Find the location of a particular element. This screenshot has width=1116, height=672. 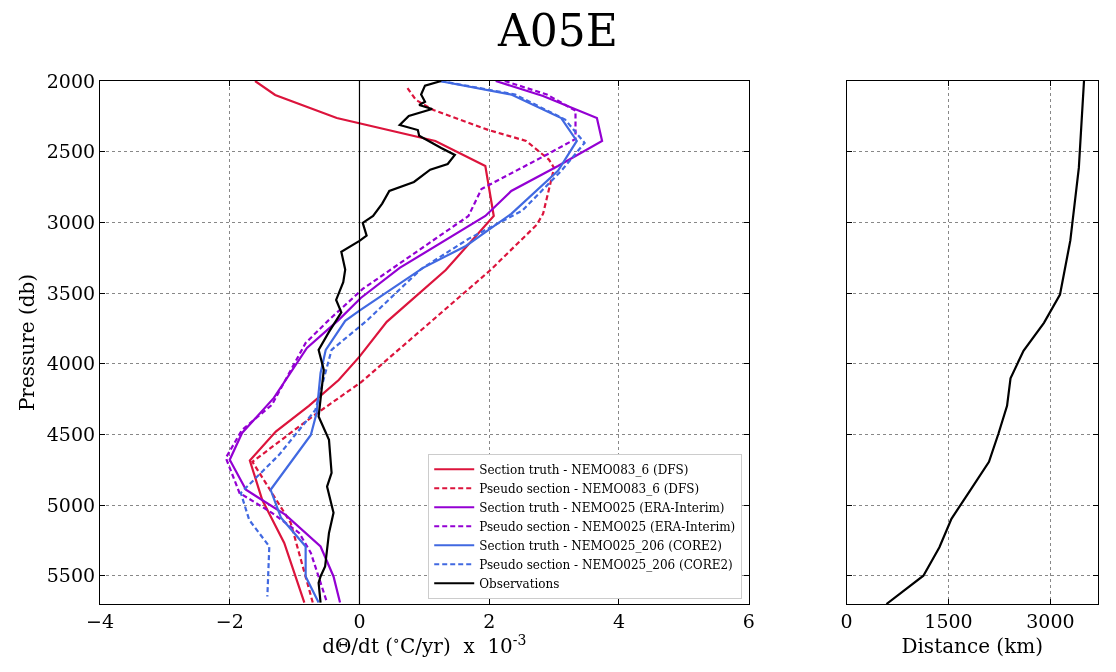

legend-label: Observations is located at coordinates (519, 583).